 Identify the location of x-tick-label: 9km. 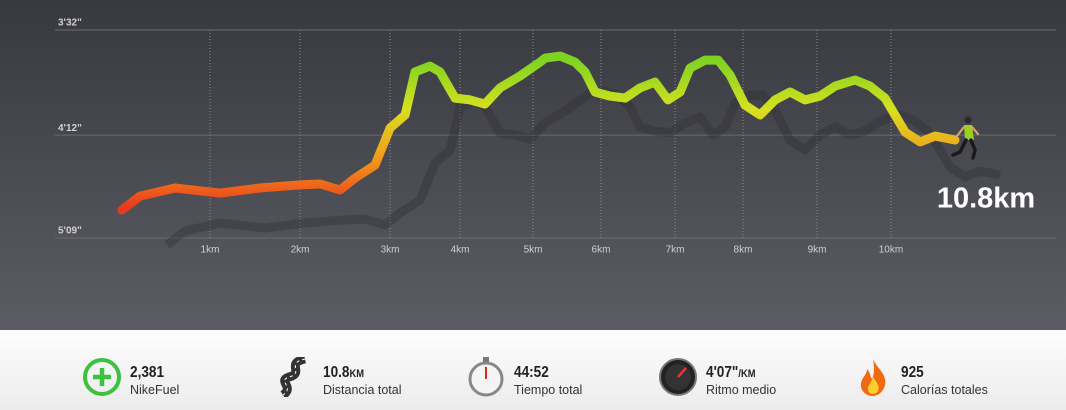
(817, 250).